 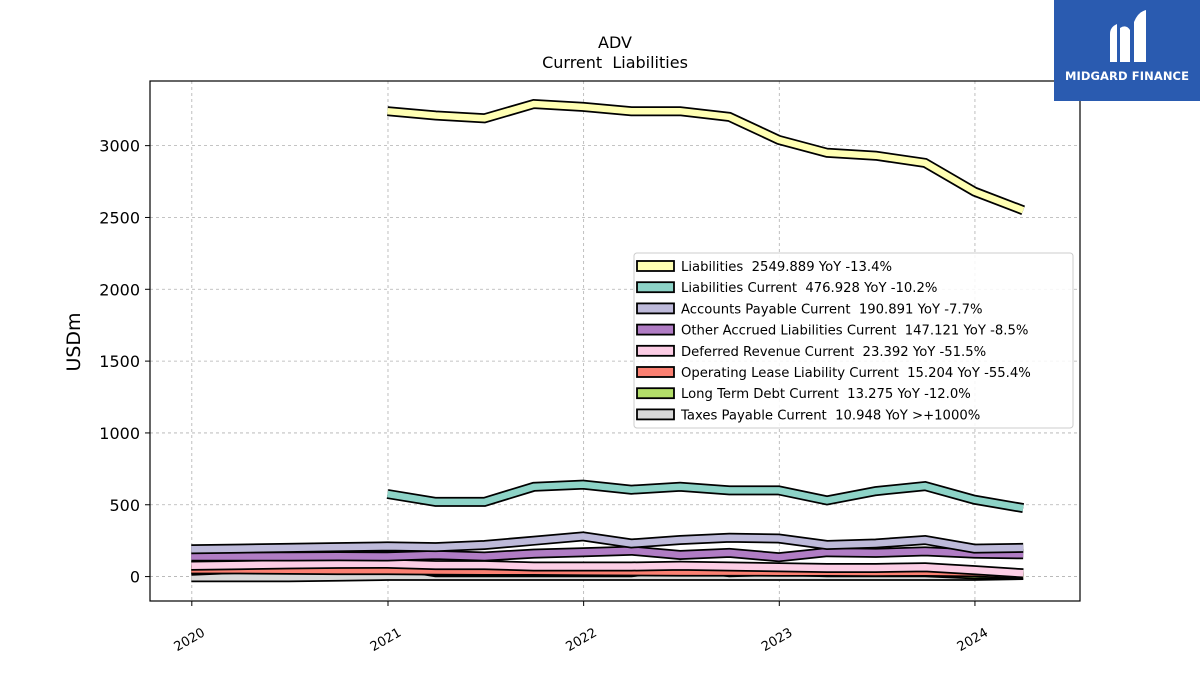 What do you see at coordinates (615, 62) in the screenshot?
I see `chart-subtitle: Current Liabilities` at bounding box center [615, 62].